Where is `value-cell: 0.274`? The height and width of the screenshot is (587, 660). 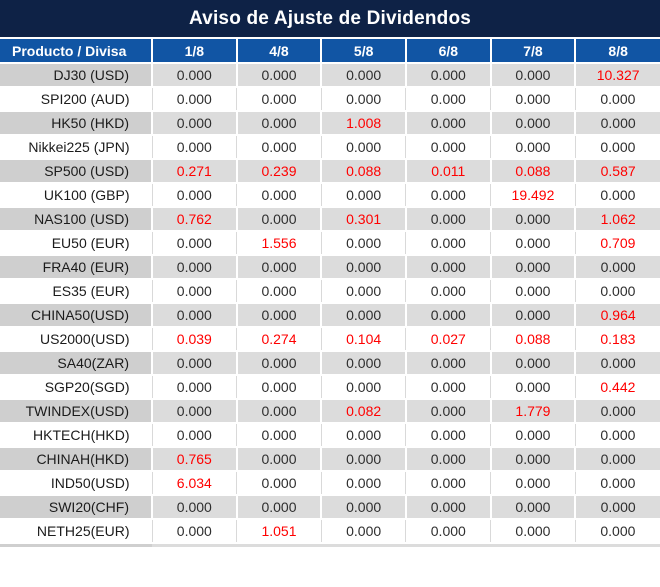
value-cell: 0.274 is located at coordinates (279, 339).